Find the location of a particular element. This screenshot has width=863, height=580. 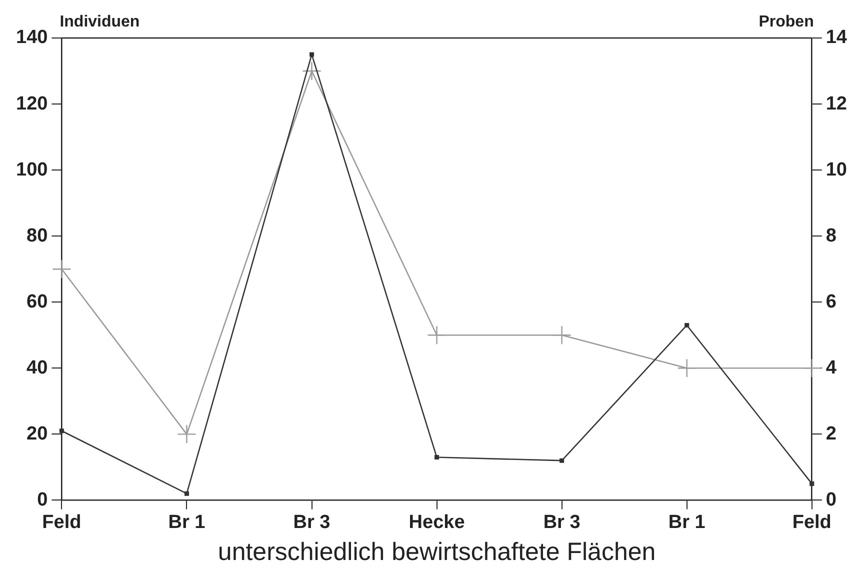

y2-tick-label: 14 is located at coordinates (837, 37).